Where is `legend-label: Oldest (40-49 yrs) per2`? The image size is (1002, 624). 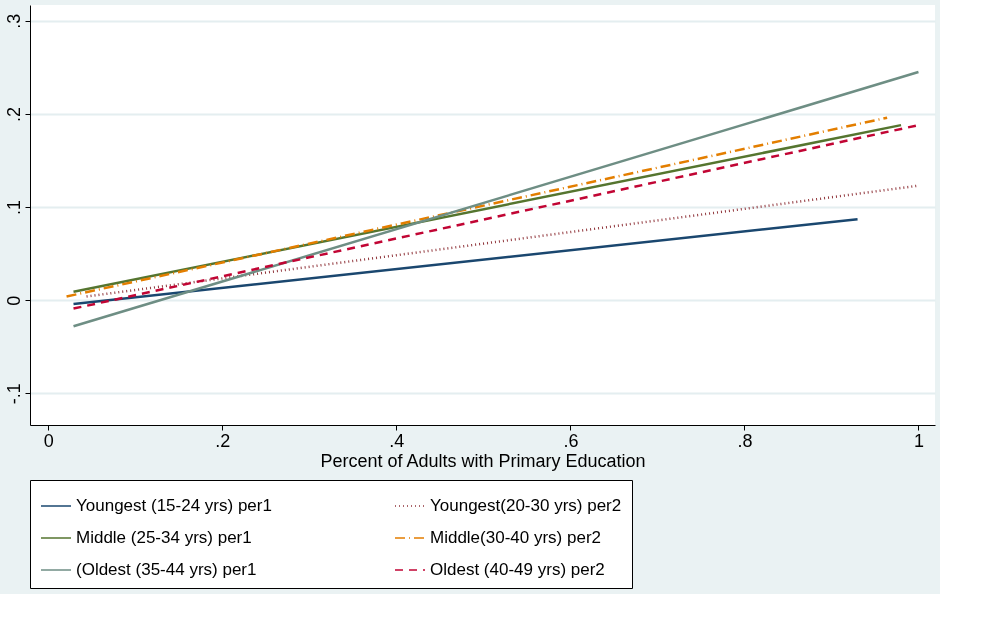 legend-label: Oldest (40-49 yrs) per2 is located at coordinates (517, 569).